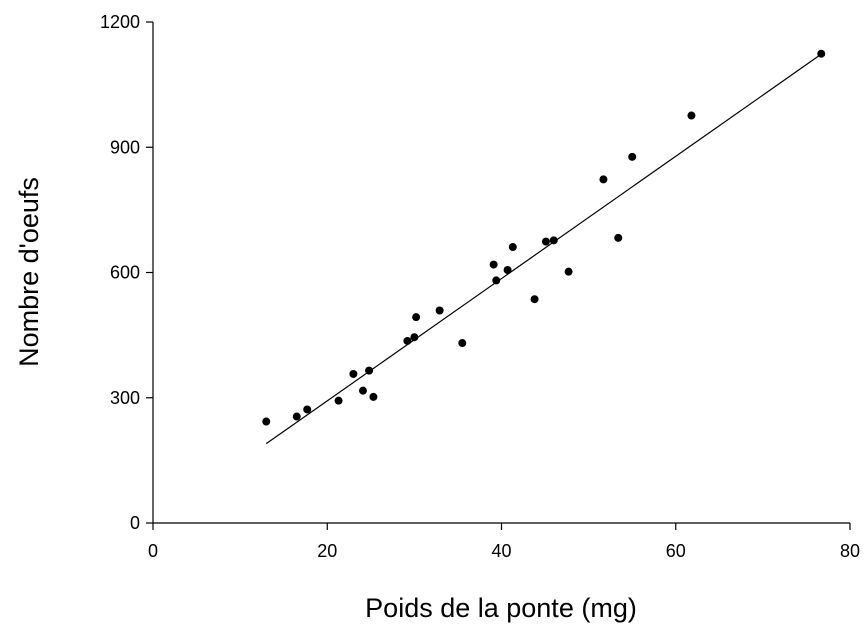  Describe the element at coordinates (501, 608) in the screenshot. I see `x-axis-title: Poids de la ponte (mg)` at that location.